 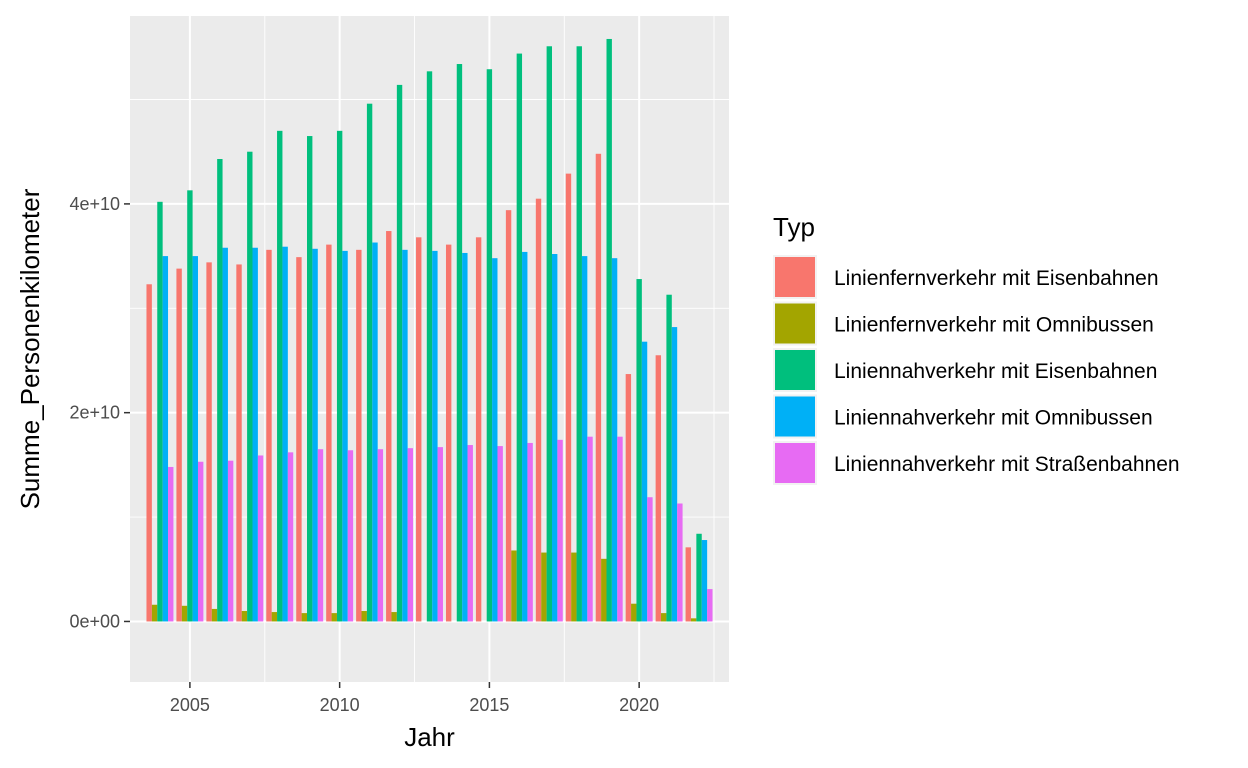 What do you see at coordinates (429, 737) in the screenshot?
I see `x-axis-title: Jahr` at bounding box center [429, 737].